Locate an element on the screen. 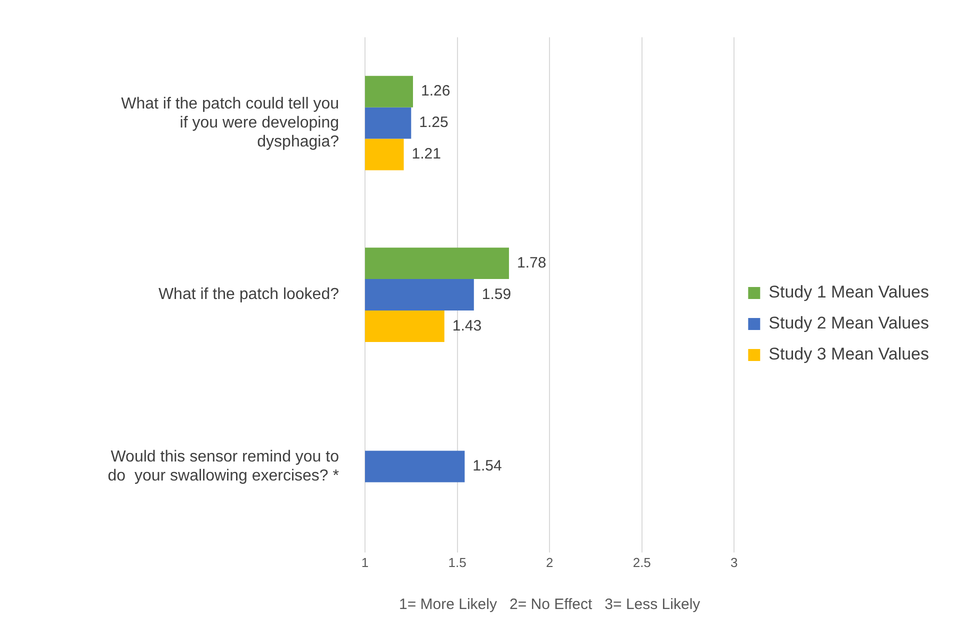 This screenshot has height=623, width=959. x-tick-label: 1.5 is located at coordinates (457, 562).